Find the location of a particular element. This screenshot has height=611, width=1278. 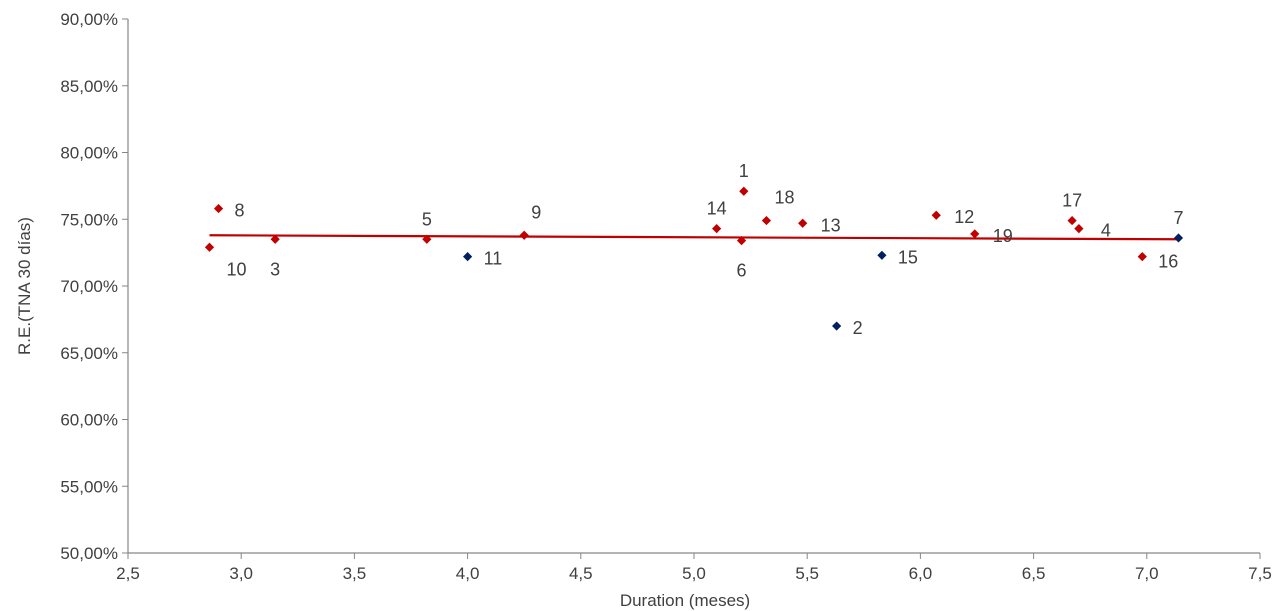

x-axis-title: Duration (meses) is located at coordinates (685, 600).